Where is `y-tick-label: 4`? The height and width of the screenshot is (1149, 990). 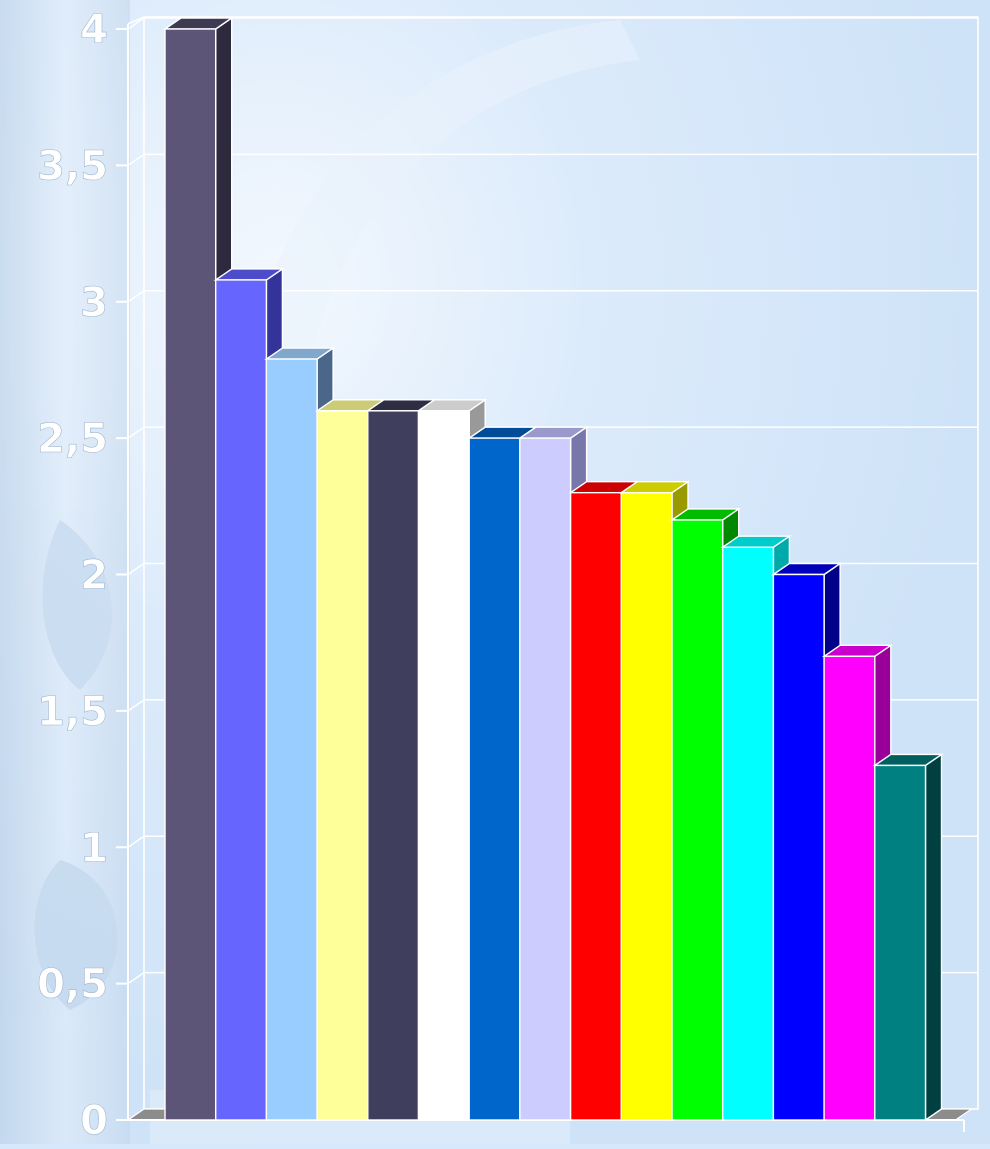
y-tick-label: 4 is located at coordinates (94, 30).